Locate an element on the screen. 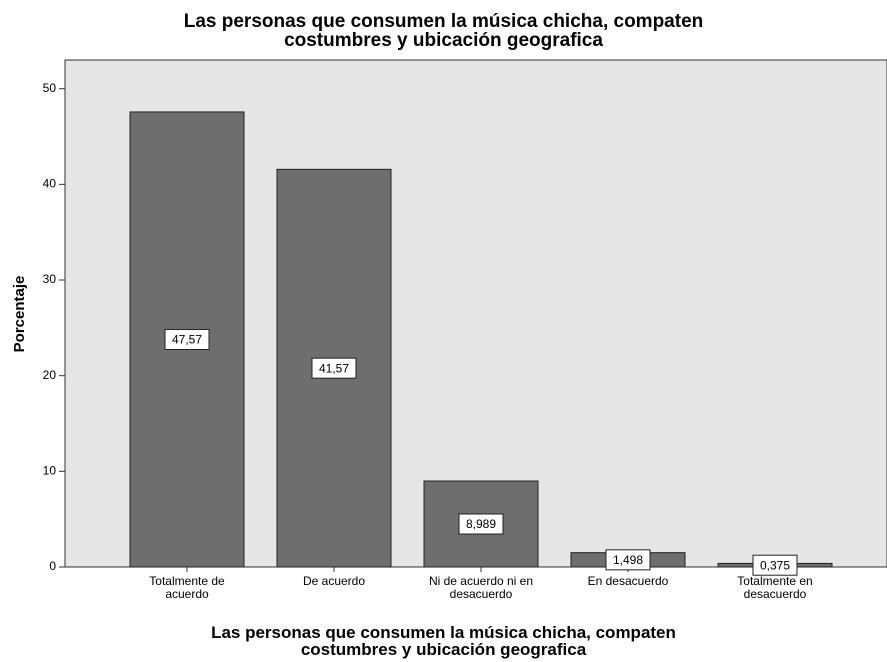  value-label: 0,375 is located at coordinates (775, 565).